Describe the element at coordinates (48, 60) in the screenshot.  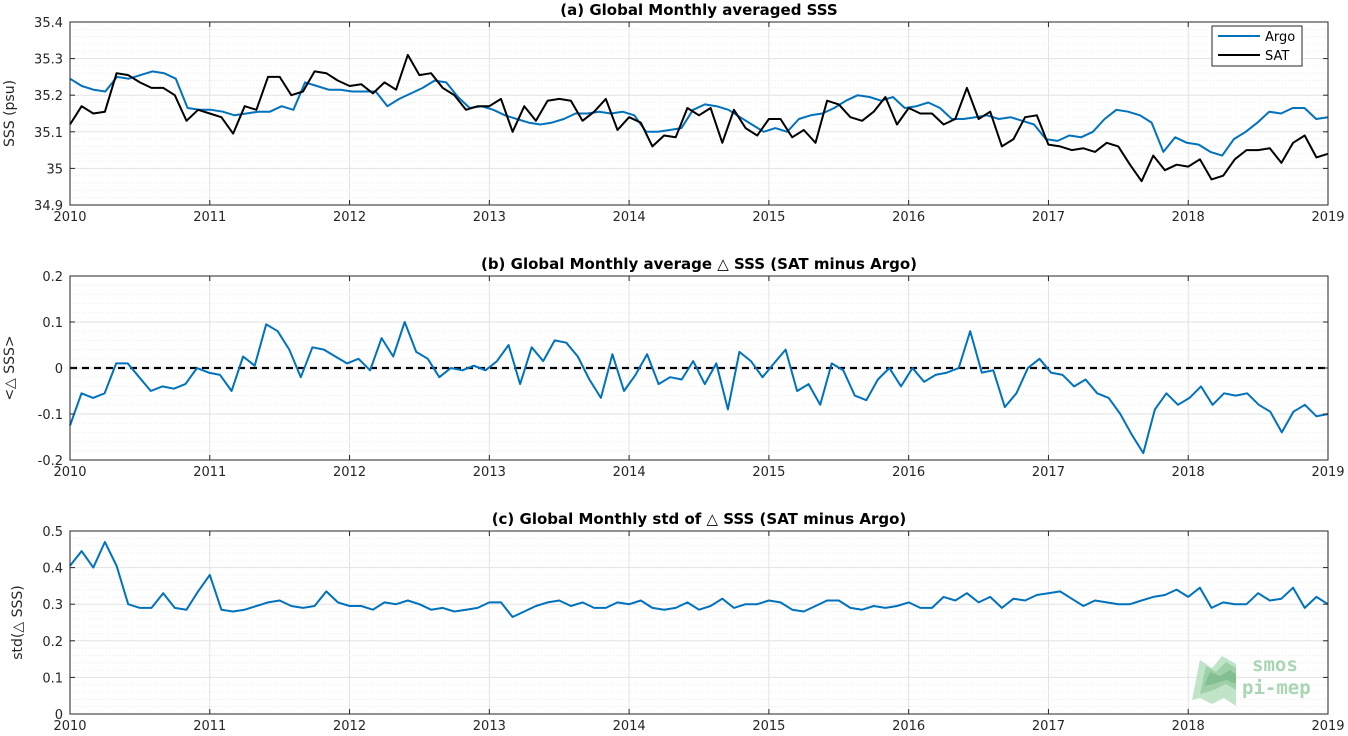
I see `y-tick-label: 35.3` at that location.